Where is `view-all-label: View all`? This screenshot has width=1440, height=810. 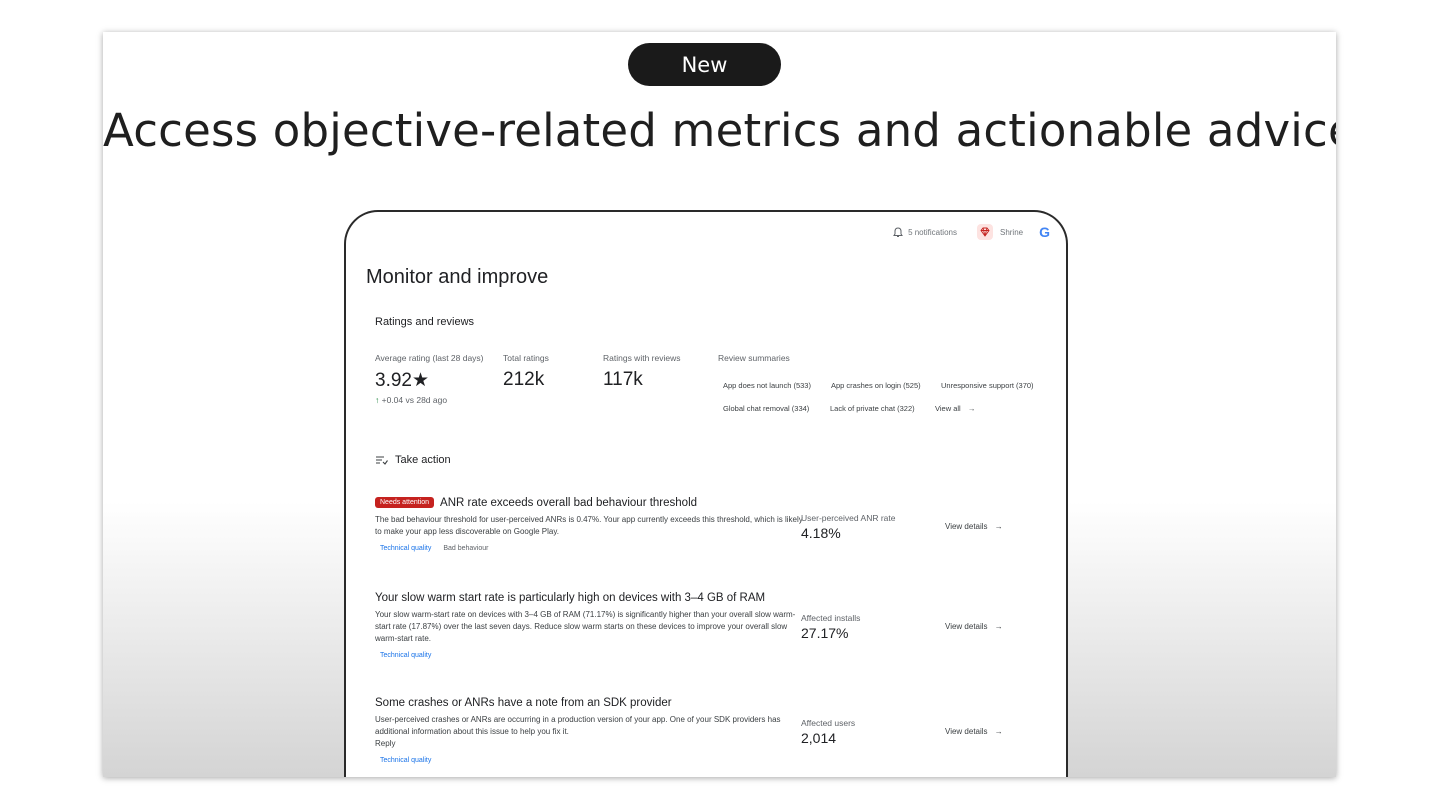
view-all-label: View all is located at coordinates (948, 408).